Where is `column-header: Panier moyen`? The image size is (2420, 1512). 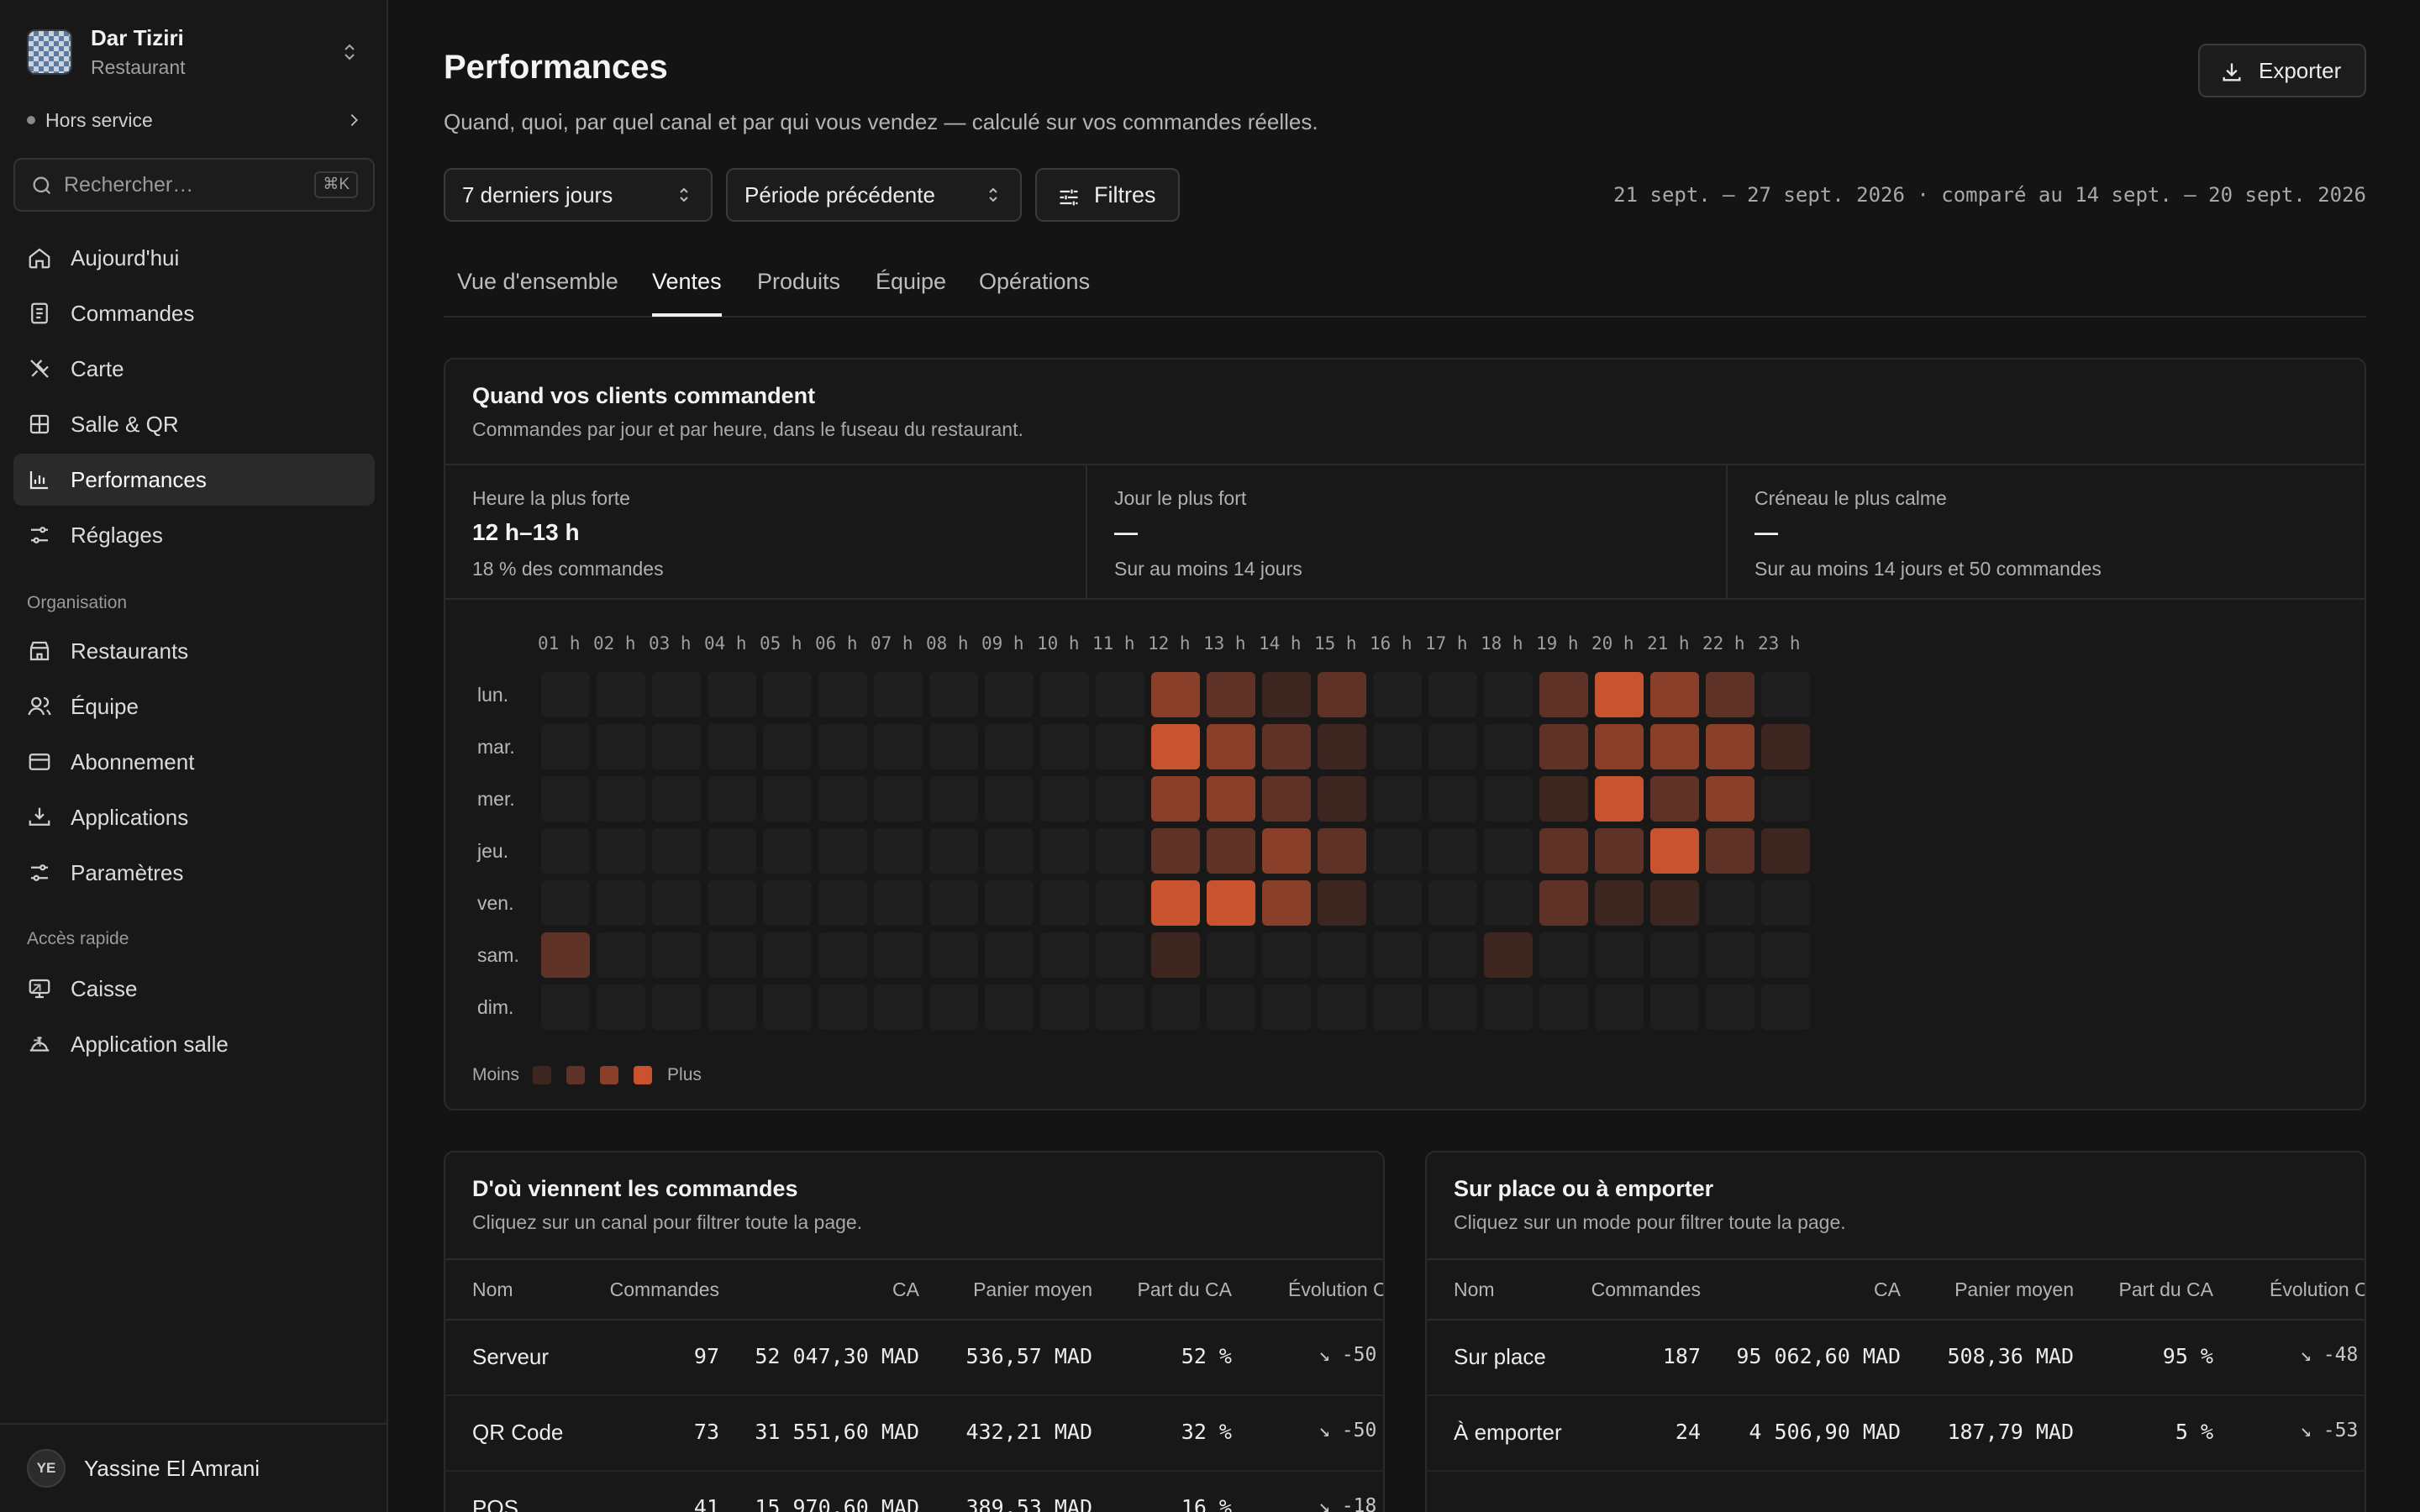
column-header: Panier moyen is located at coordinates (2014, 1289).